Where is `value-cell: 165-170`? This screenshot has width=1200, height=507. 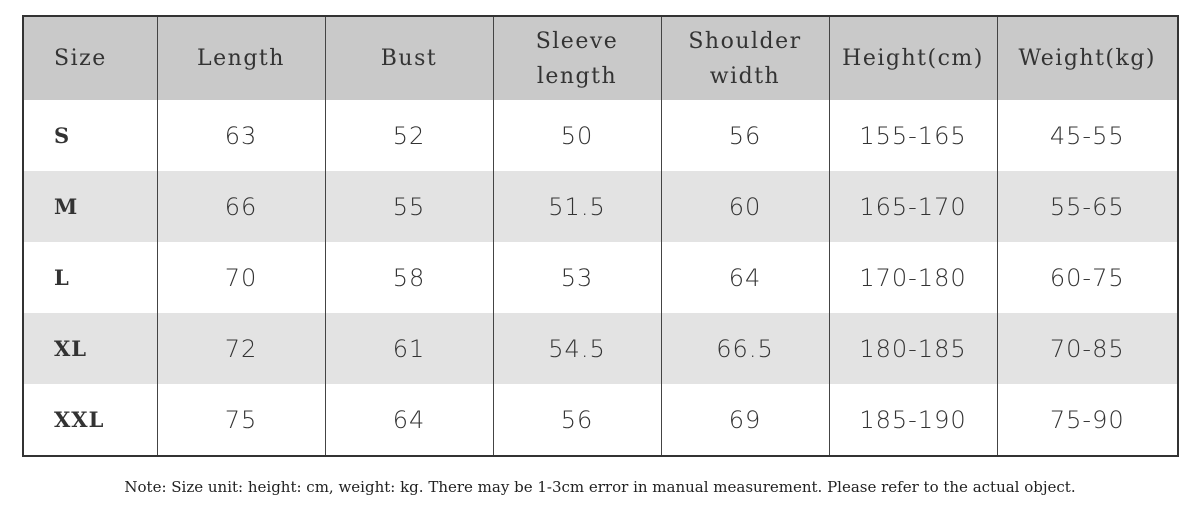
value-cell: 165-170 is located at coordinates (912, 206).